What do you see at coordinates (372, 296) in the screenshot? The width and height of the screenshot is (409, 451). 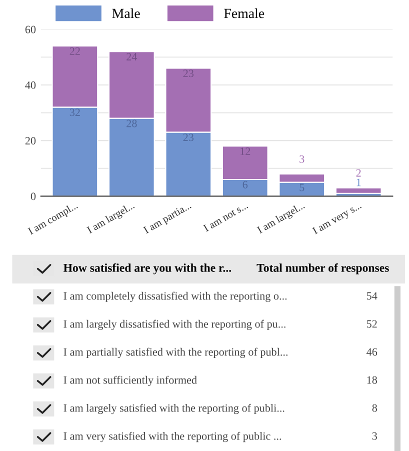 I see `data-label: 54` at bounding box center [372, 296].